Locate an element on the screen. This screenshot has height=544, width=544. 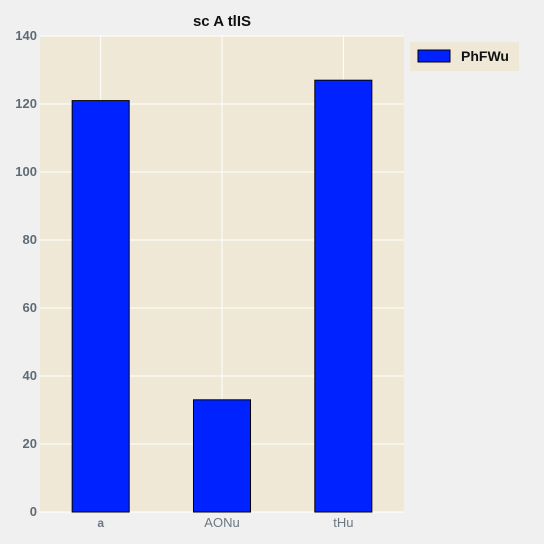
chart-title: sc A tlIS is located at coordinates (222, 21).